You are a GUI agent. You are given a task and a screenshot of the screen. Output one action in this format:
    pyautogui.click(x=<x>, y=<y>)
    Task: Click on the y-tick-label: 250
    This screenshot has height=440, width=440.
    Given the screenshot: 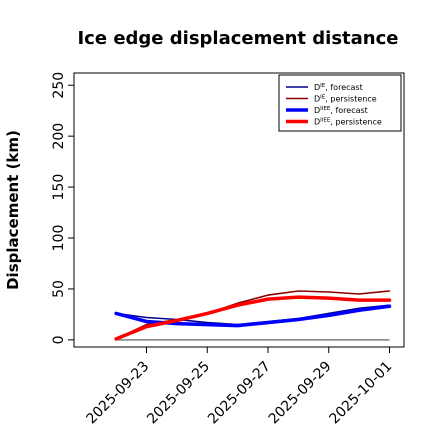 What is the action you would take?
    pyautogui.click(x=59, y=85)
    